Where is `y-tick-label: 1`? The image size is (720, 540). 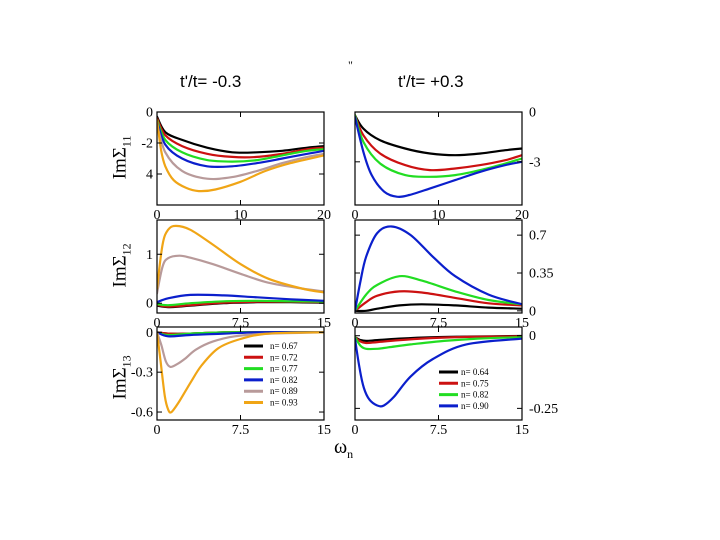
y-tick-label: 1 is located at coordinates (149, 255).